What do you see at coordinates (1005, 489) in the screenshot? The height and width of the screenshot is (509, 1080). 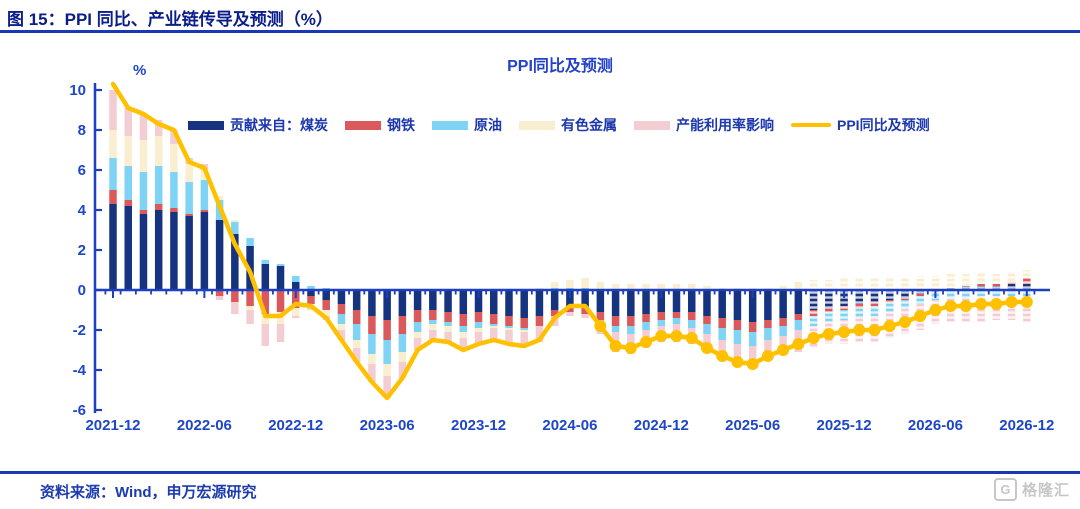 I see `gelonghui-logo-icon: G` at bounding box center [1005, 489].